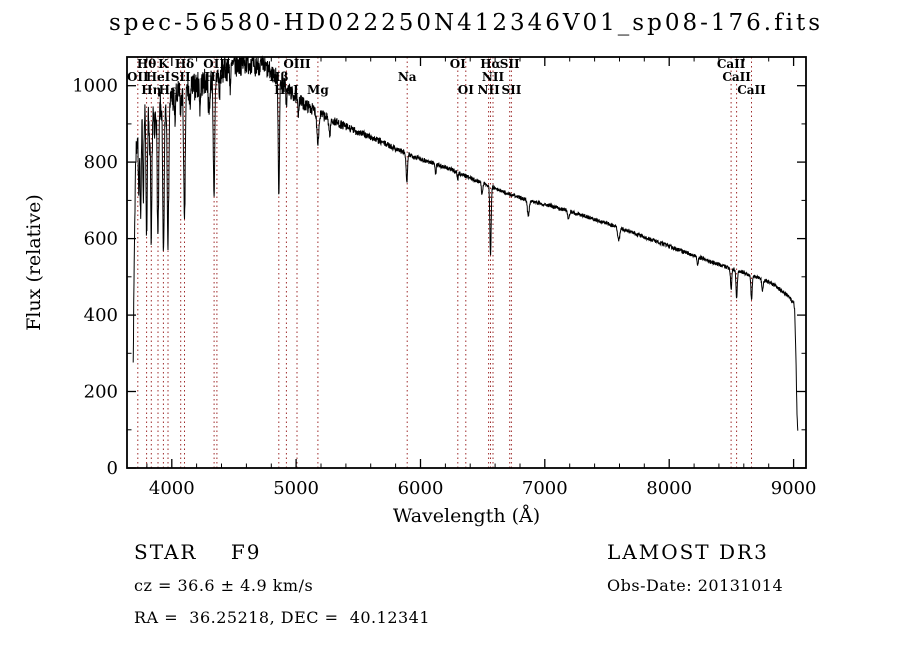 This screenshot has height=649, width=900. I want to click on y-tick-label: 200, so click(101, 392).